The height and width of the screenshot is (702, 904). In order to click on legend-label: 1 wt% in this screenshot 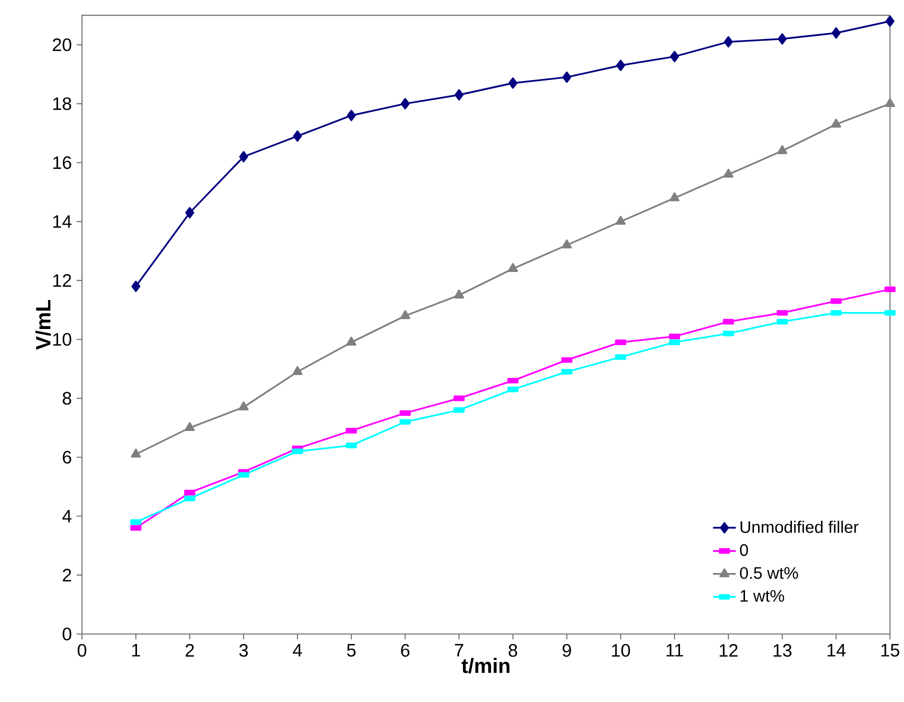, I will do `click(762, 596)`.